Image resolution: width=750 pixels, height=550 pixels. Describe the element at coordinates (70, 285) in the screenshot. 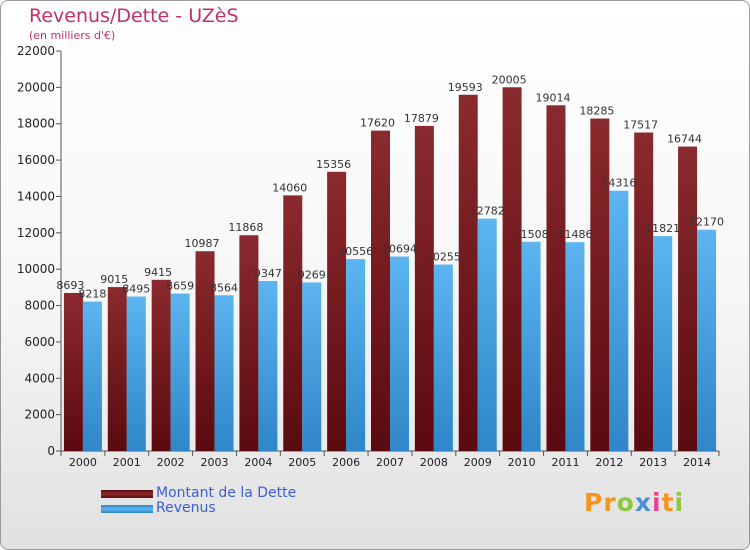

I see `data-label-dette: 8693` at that location.